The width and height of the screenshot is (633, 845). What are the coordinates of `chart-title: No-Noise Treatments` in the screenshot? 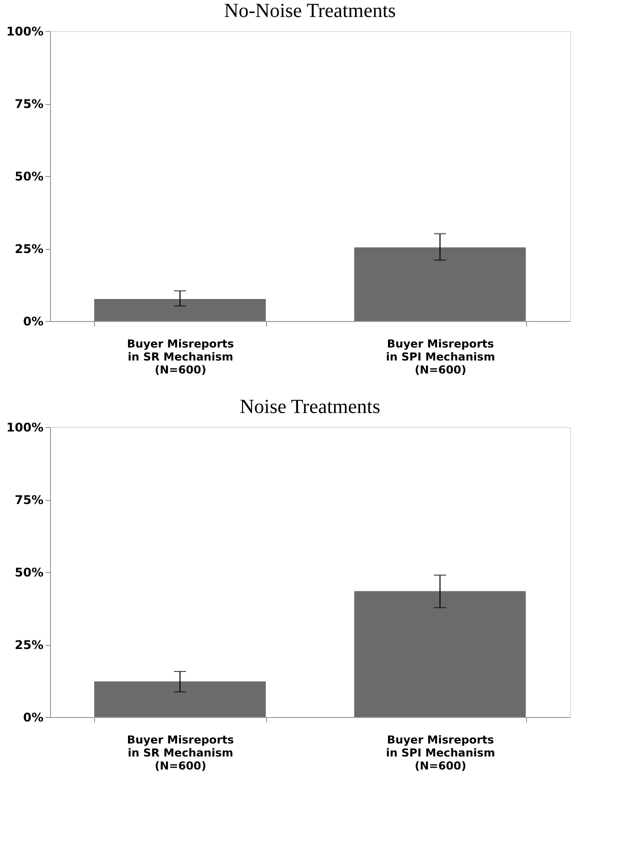 It's located at (310, 11).